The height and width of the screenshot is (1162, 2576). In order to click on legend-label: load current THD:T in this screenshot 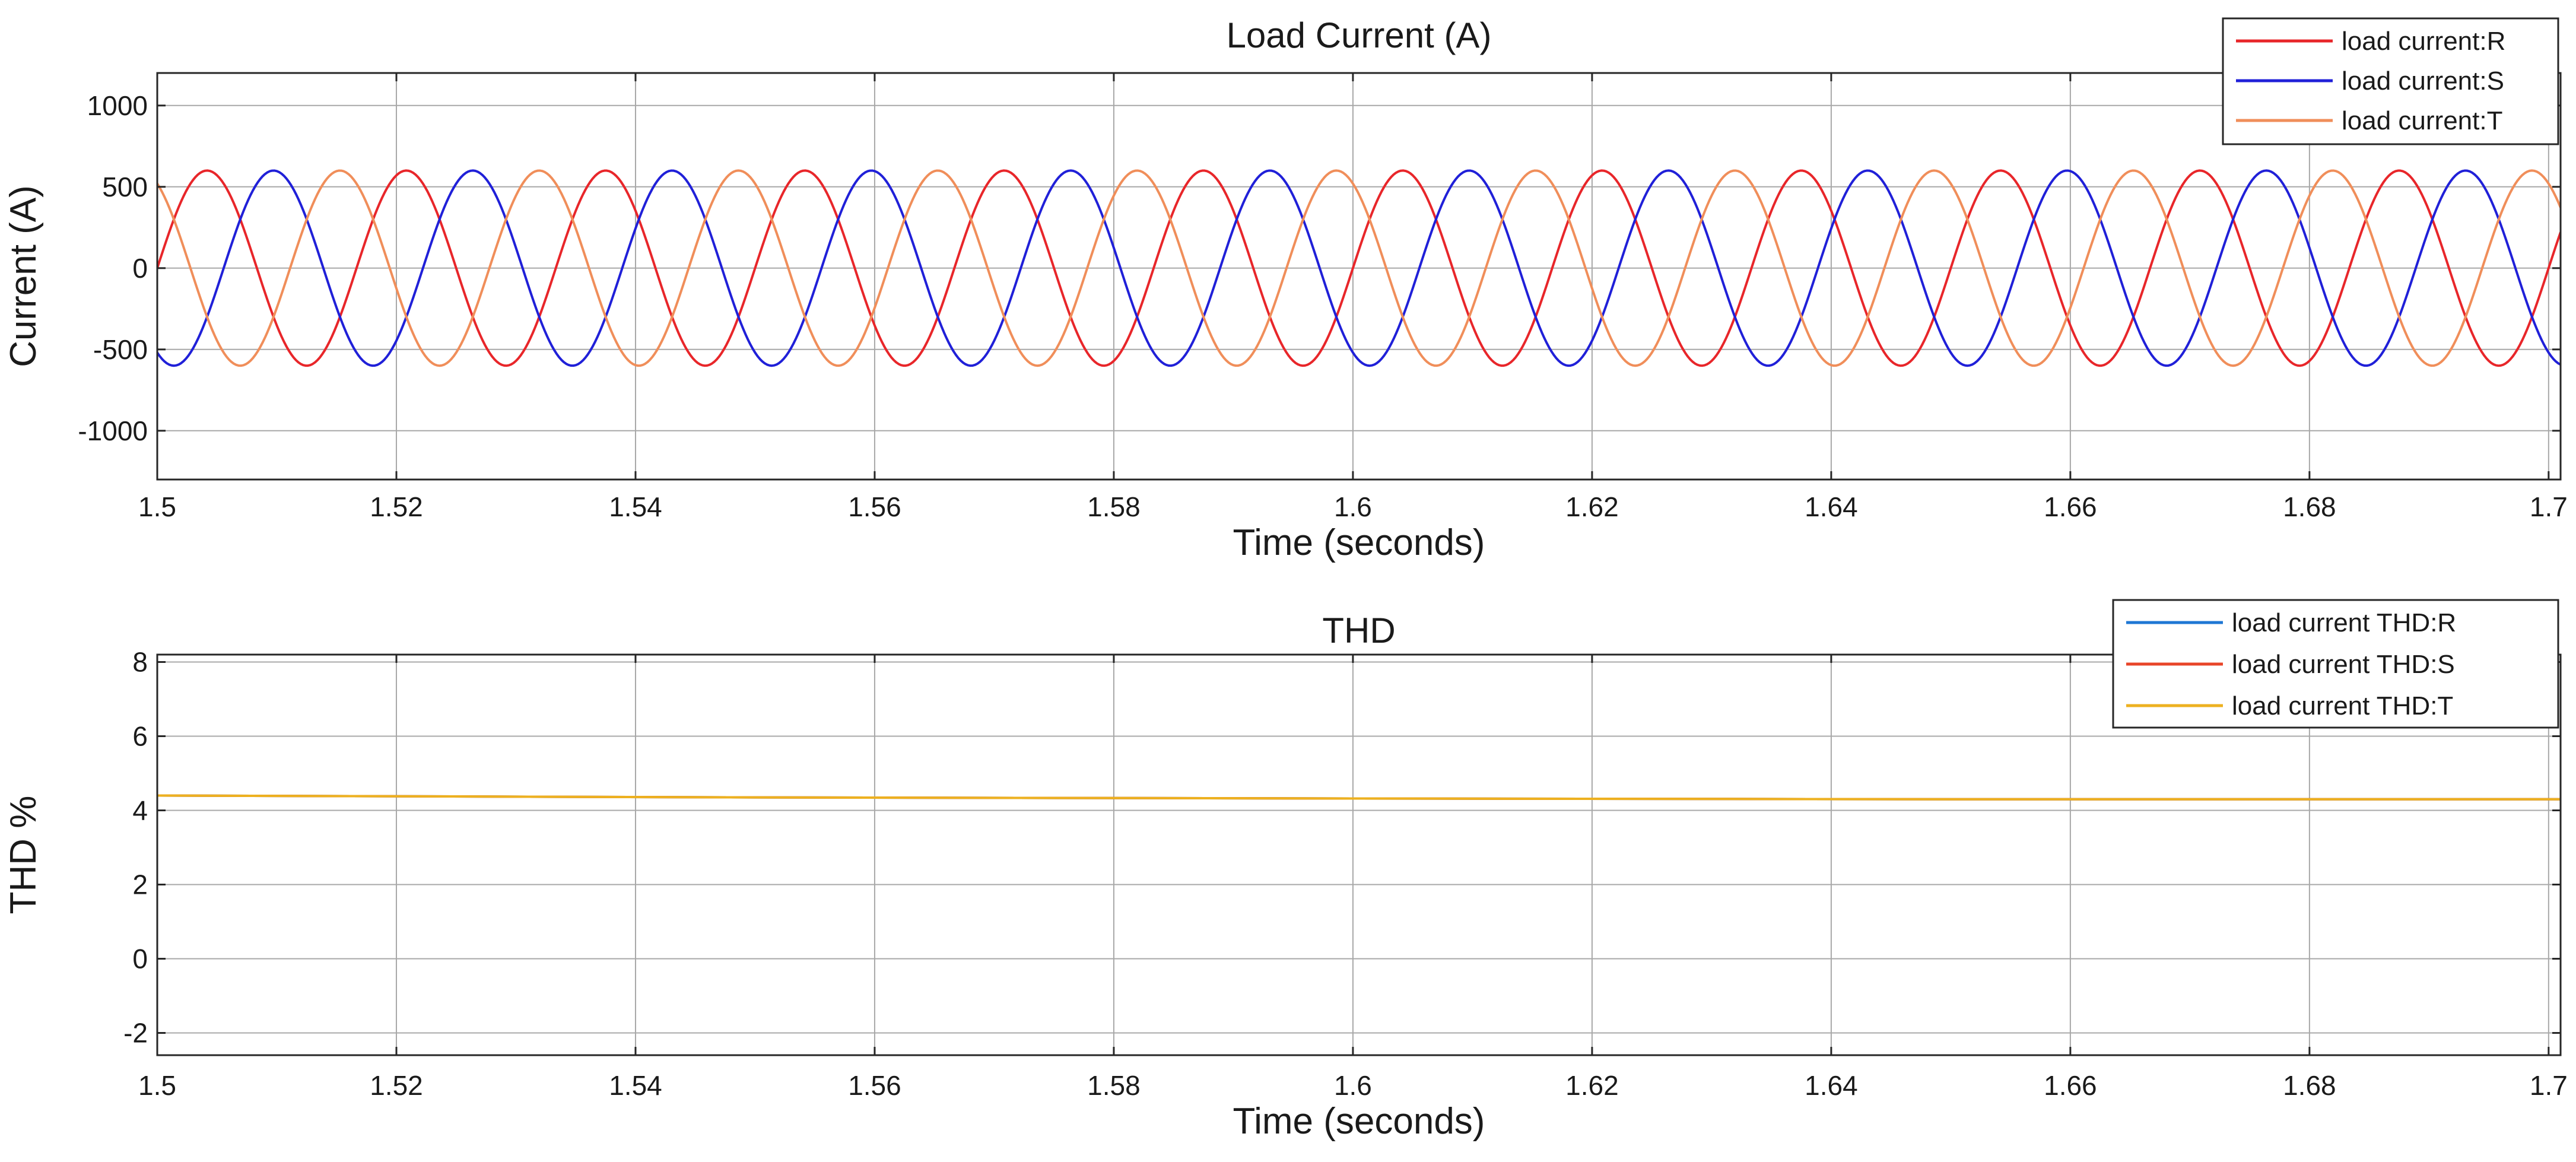, I will do `click(2342, 705)`.